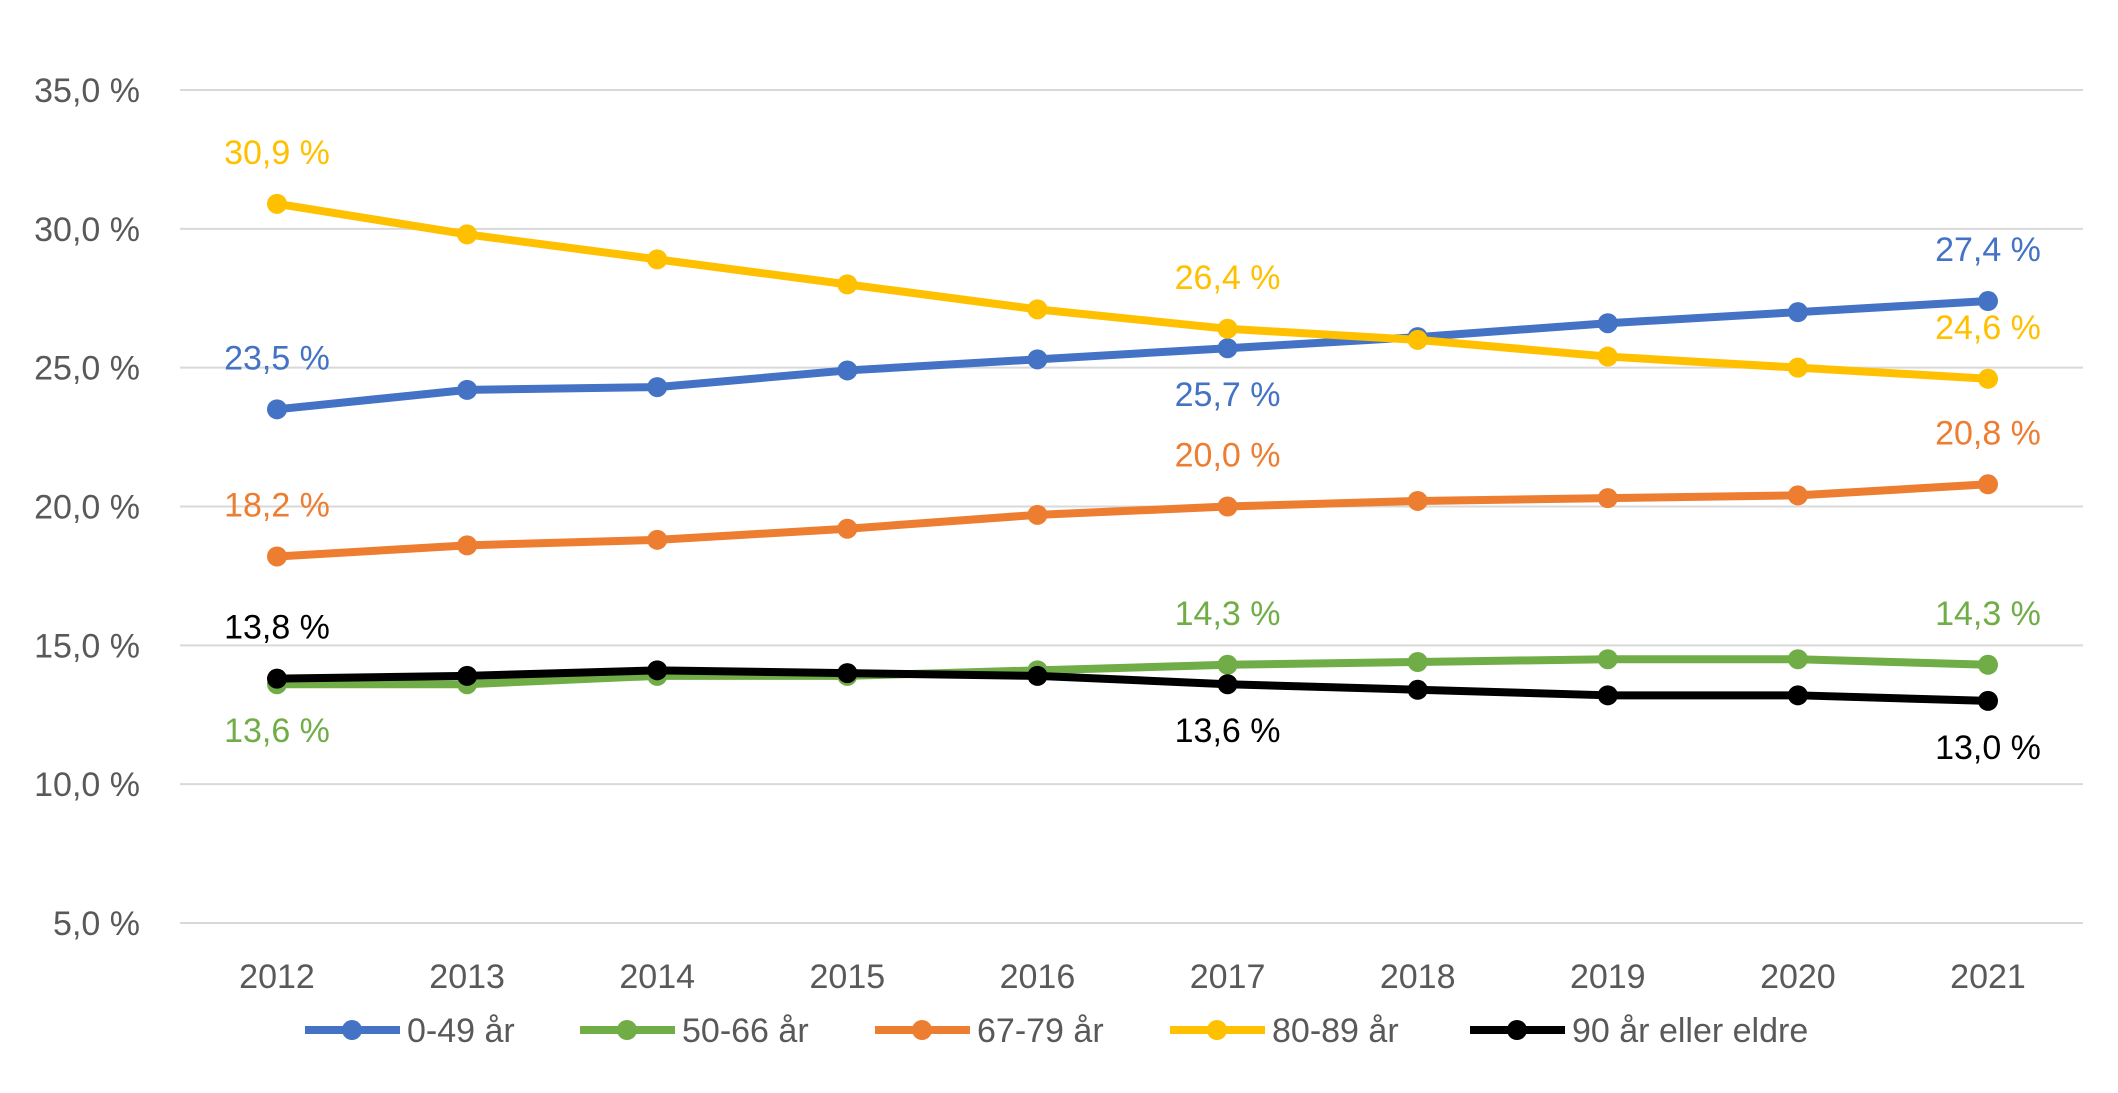 The image size is (2118, 1093). What do you see at coordinates (1228, 278) in the screenshot?
I see `data-label: 26,4 %` at bounding box center [1228, 278].